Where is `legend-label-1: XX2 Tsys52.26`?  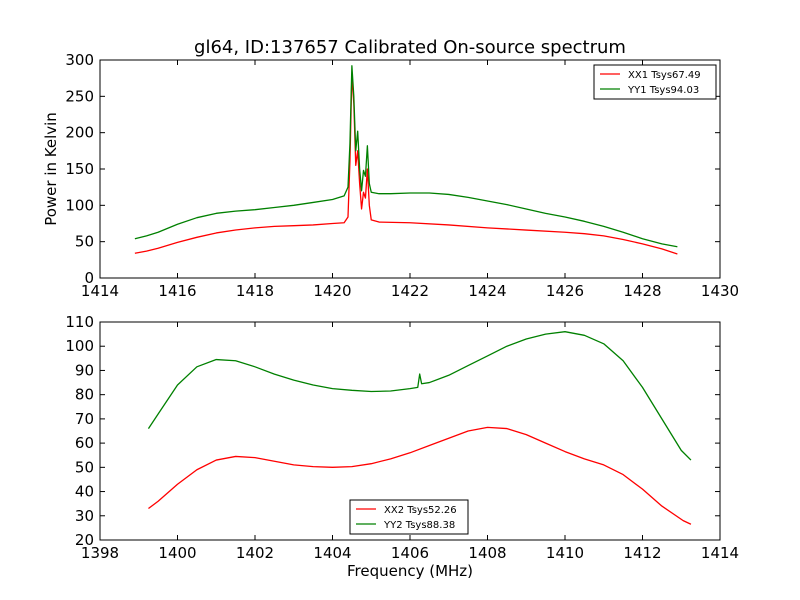
legend-label-1: XX2 Tsys52.26 is located at coordinates (420, 510).